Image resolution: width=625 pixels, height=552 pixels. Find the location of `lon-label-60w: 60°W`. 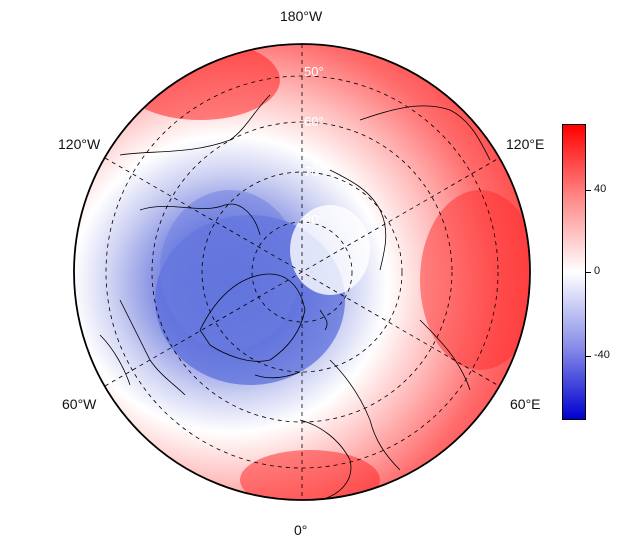

lon-label-60w: 60°W is located at coordinates (79, 404).